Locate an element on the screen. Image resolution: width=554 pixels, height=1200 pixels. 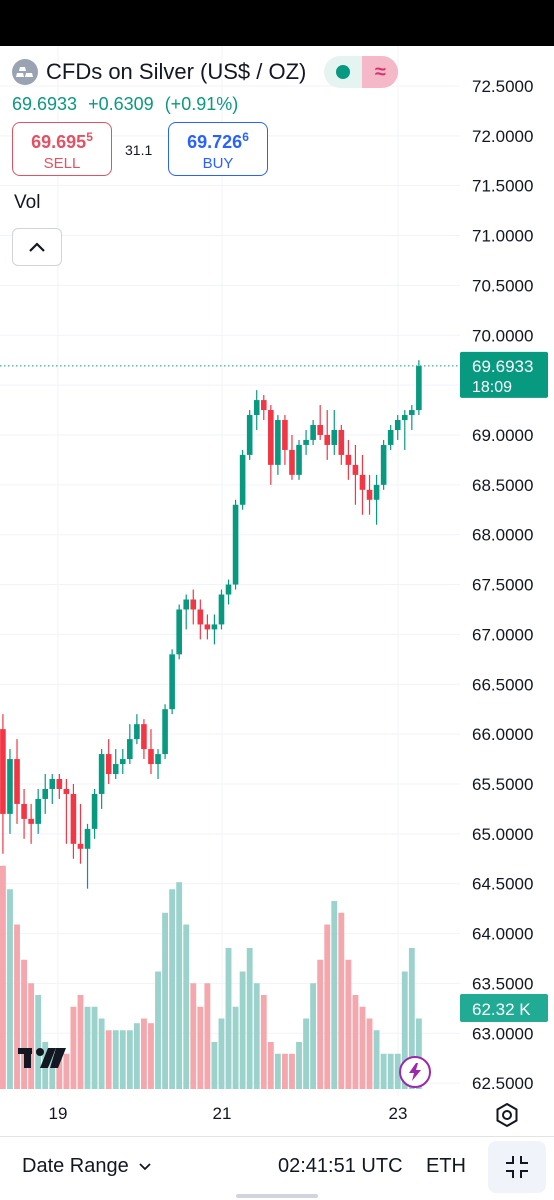
collapse-legend-button is located at coordinates (37, 247).